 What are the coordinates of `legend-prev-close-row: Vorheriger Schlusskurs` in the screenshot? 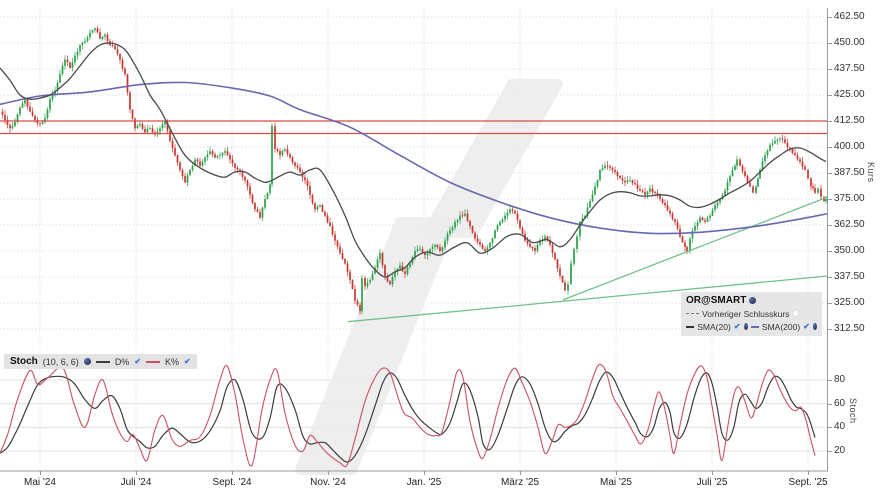 It's located at (751, 313).